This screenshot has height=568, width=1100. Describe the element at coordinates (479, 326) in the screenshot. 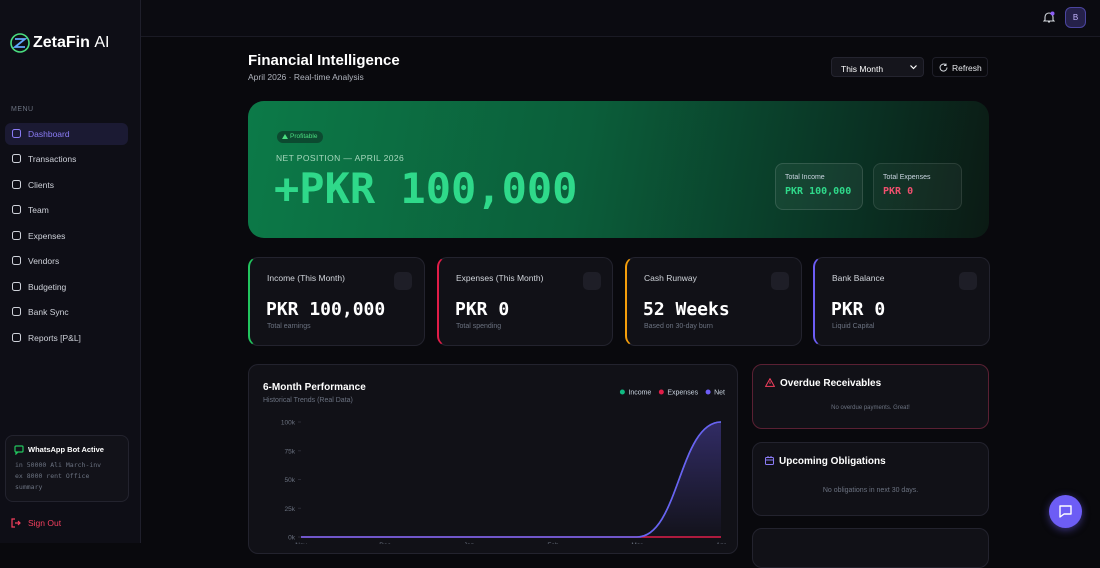

I see `card-sub: Total spending` at that location.